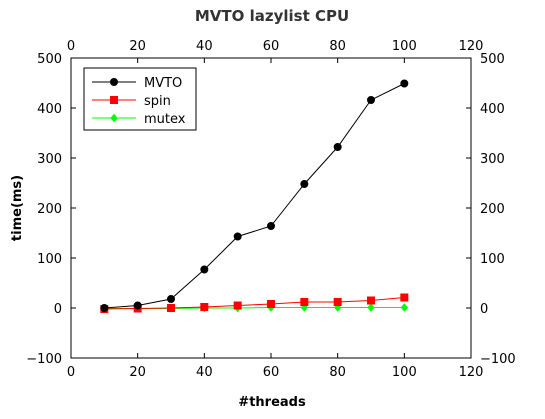 The image size is (545, 419). Describe the element at coordinates (204, 46) in the screenshot. I see `x-tick-label-top: 40` at that location.